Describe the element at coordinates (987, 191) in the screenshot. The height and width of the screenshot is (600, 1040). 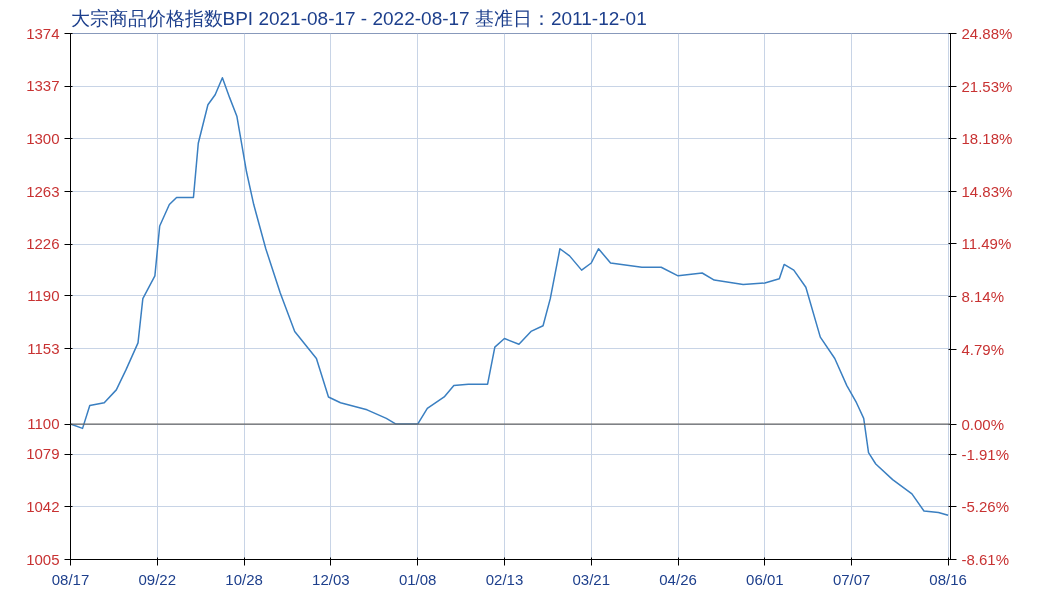
I see `y2-tick-label: 14.83%` at that location.